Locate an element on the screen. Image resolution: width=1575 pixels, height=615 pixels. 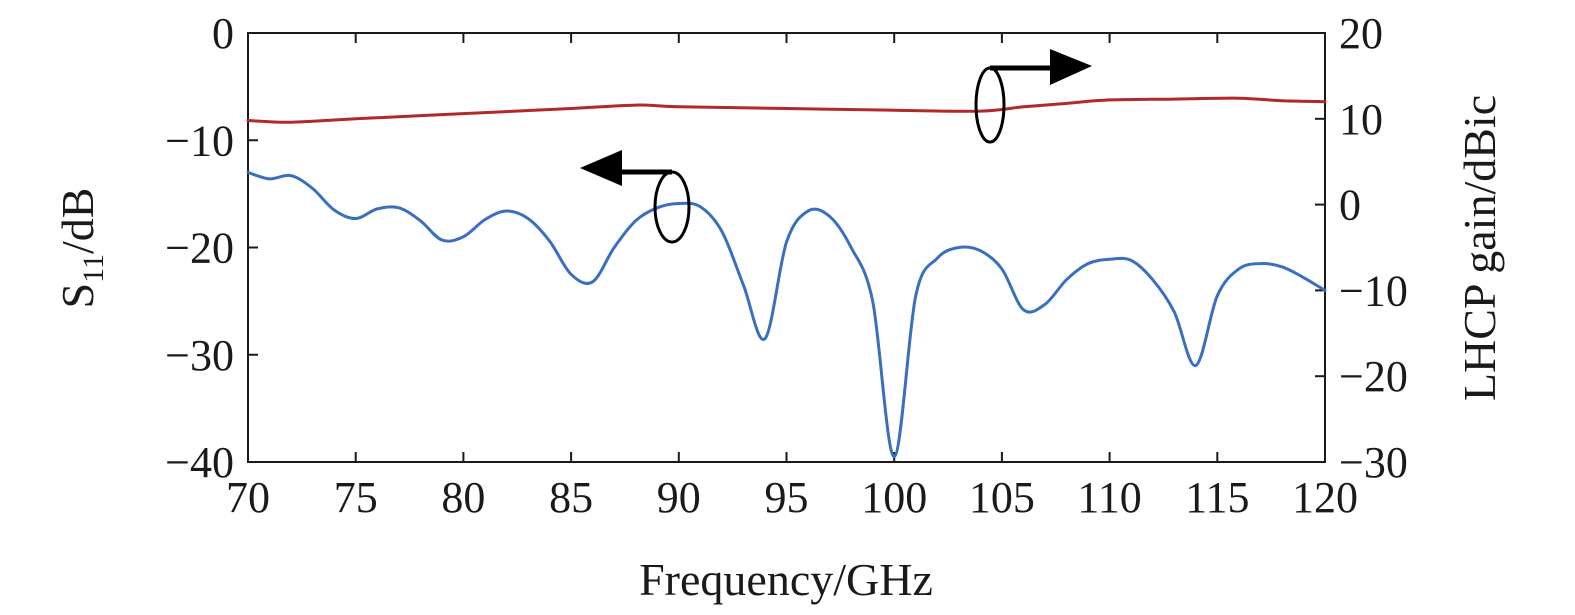
x-tick-label: 80 is located at coordinates (463, 497).